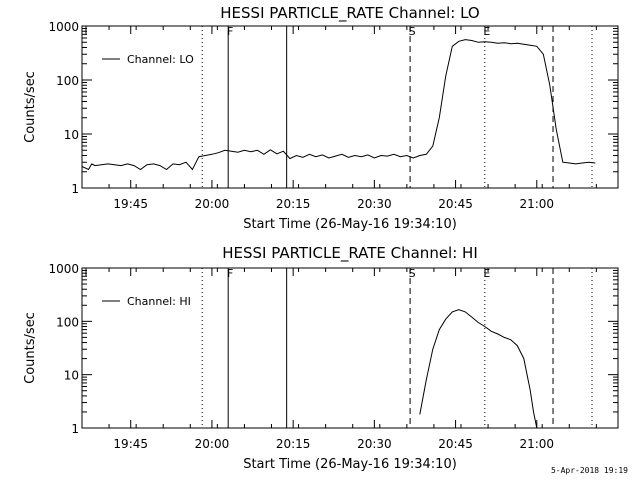 This screenshot has width=640, height=480. I want to click on timestamp-stamp: 5-Apr-2018 19:19, so click(589, 470).